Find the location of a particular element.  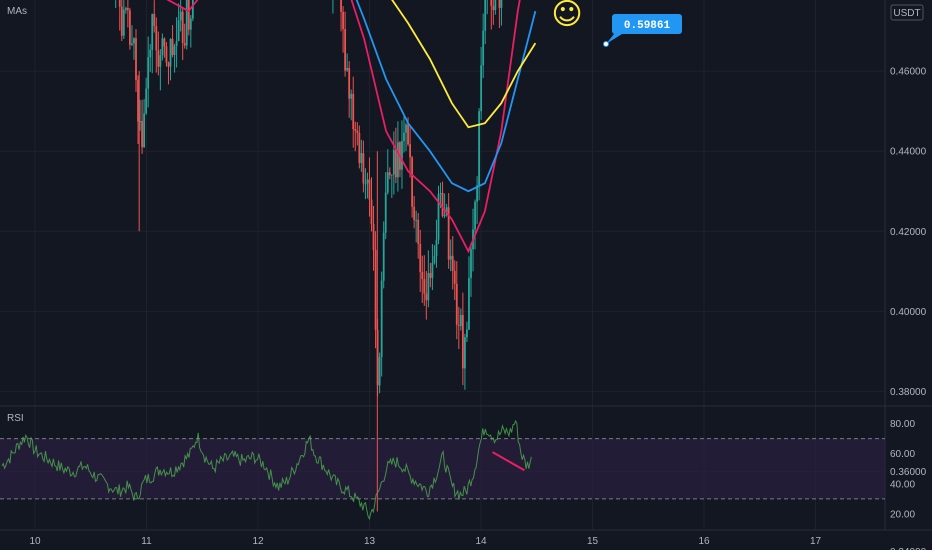

rsi-tick-label: 60.00 is located at coordinates (902, 454).